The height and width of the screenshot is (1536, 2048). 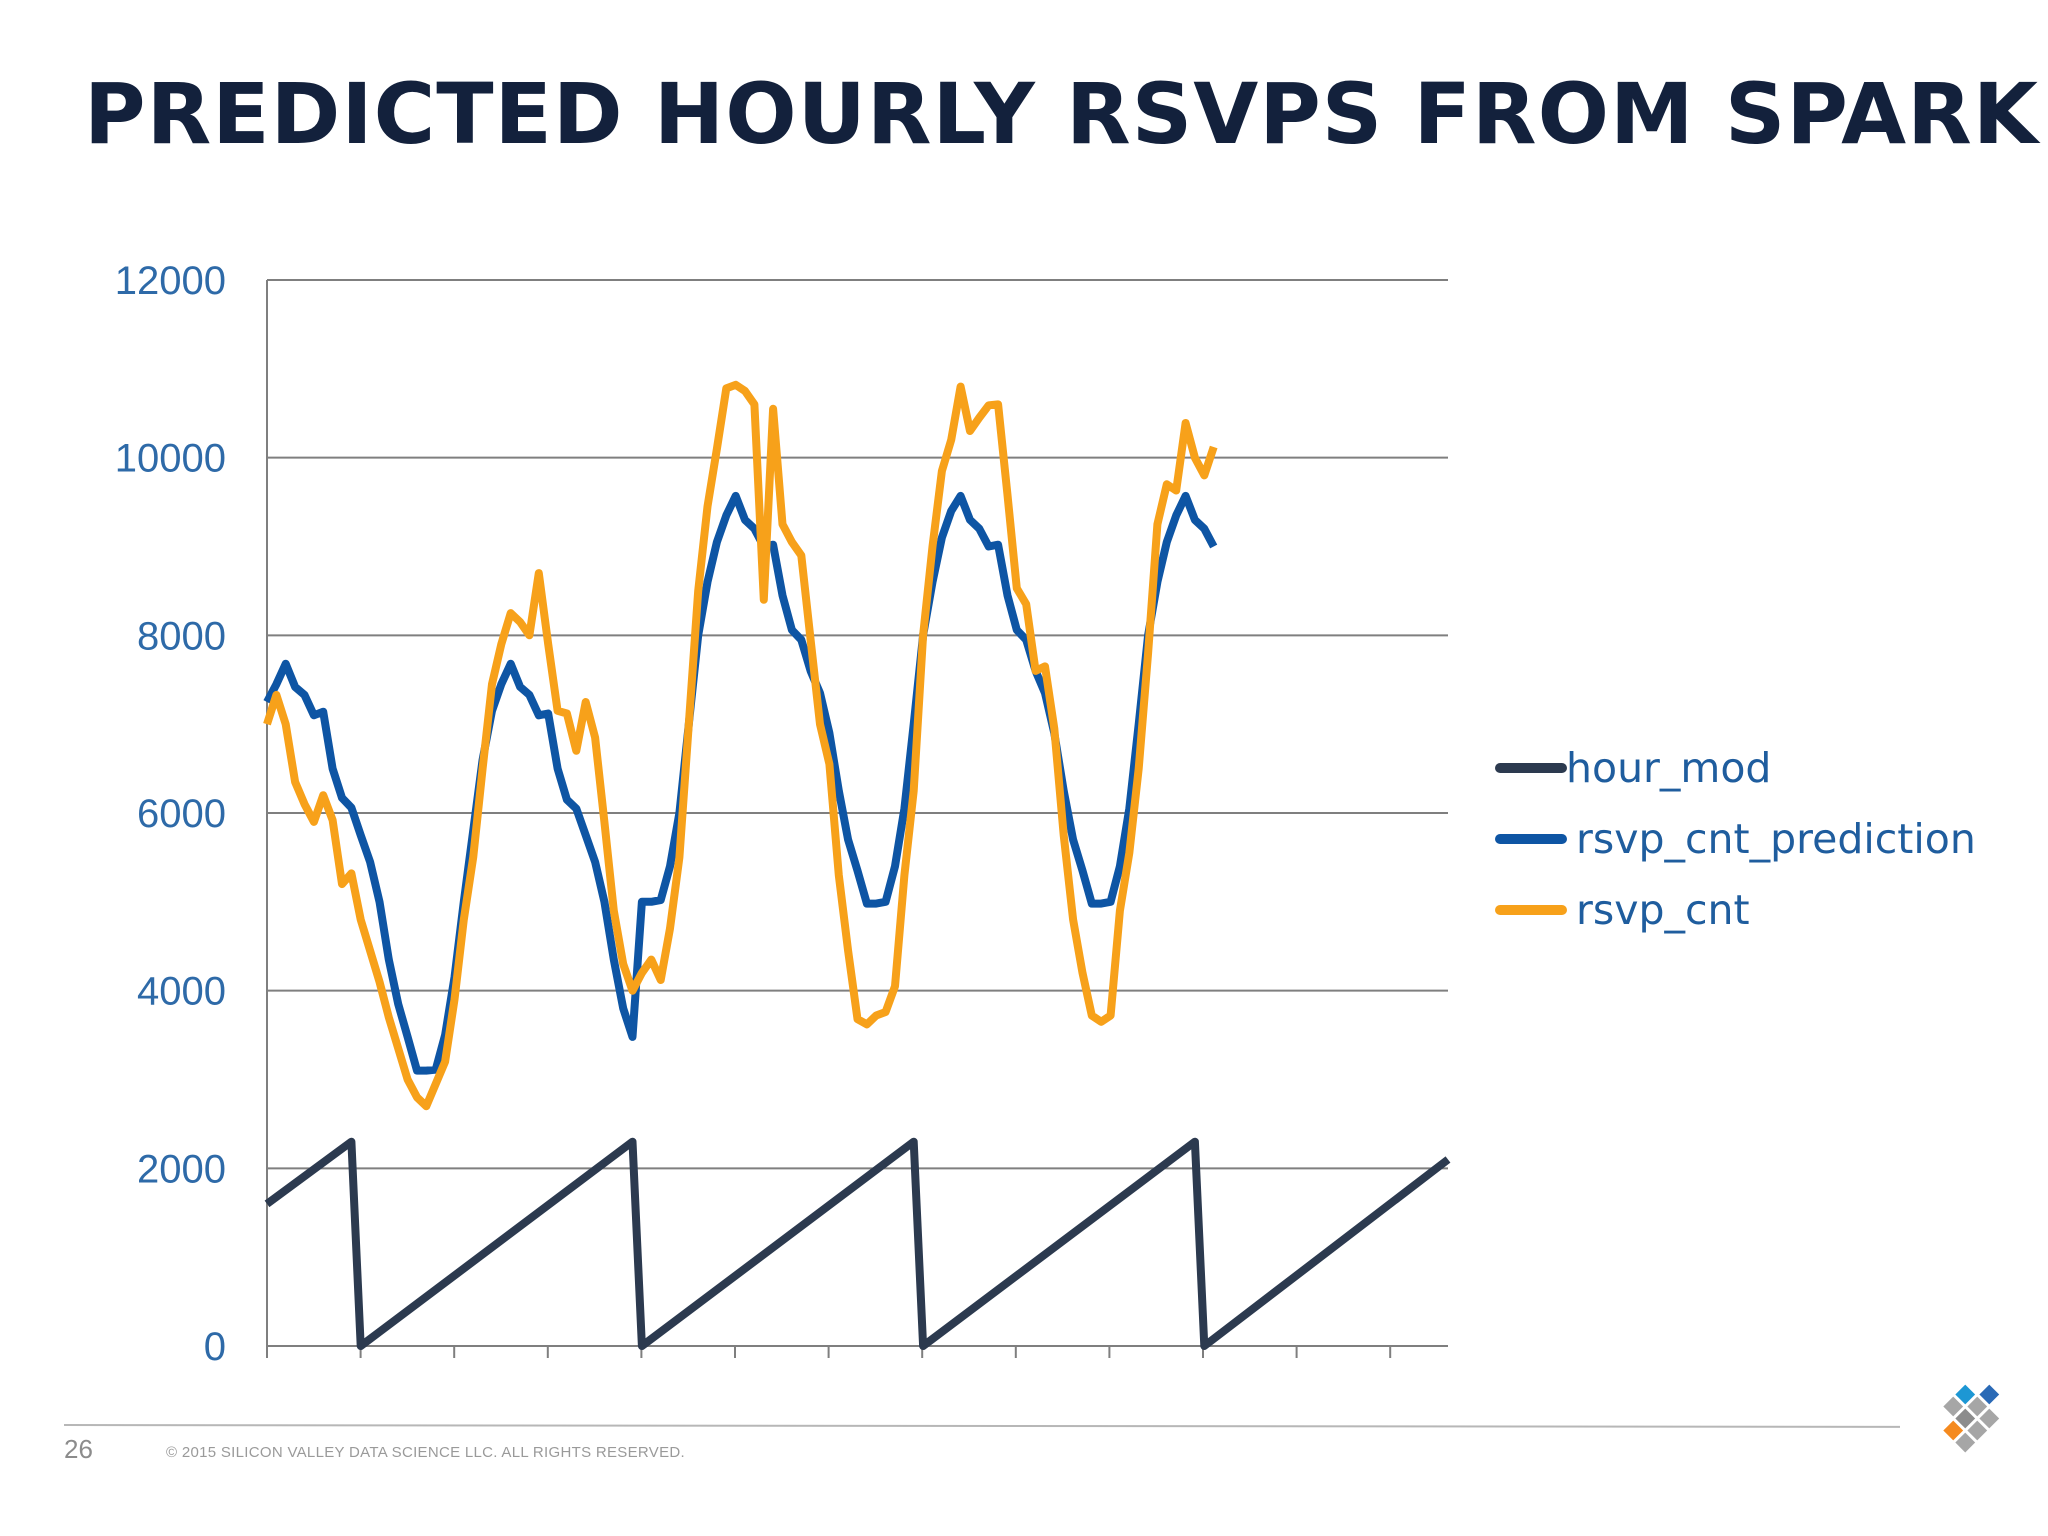 I want to click on legend-label-hour-mod: hour_mod, so click(x=1668, y=768).